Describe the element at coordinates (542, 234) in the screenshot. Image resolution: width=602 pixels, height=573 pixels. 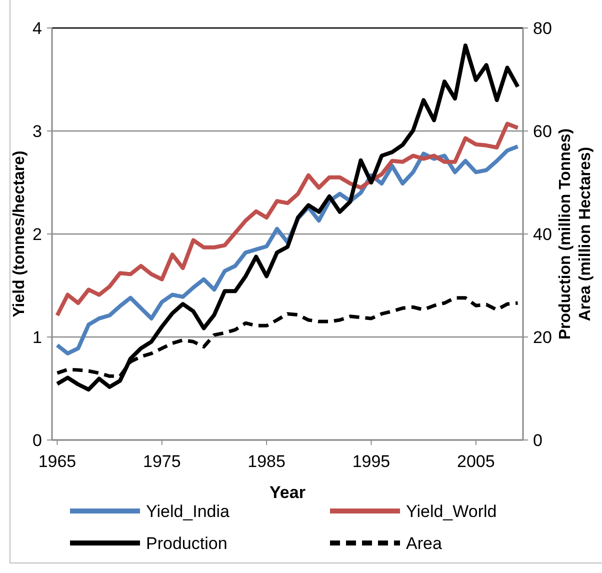
I see `y2-tick-label: 40` at that location.